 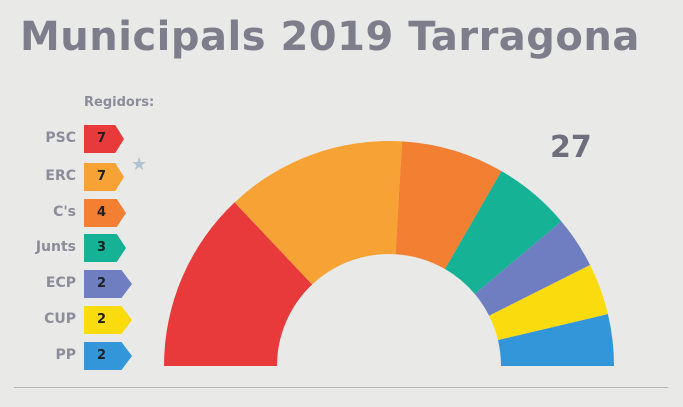 What do you see at coordinates (80, 356) in the screenshot?
I see `legend-item-pp: PP 2` at bounding box center [80, 356].